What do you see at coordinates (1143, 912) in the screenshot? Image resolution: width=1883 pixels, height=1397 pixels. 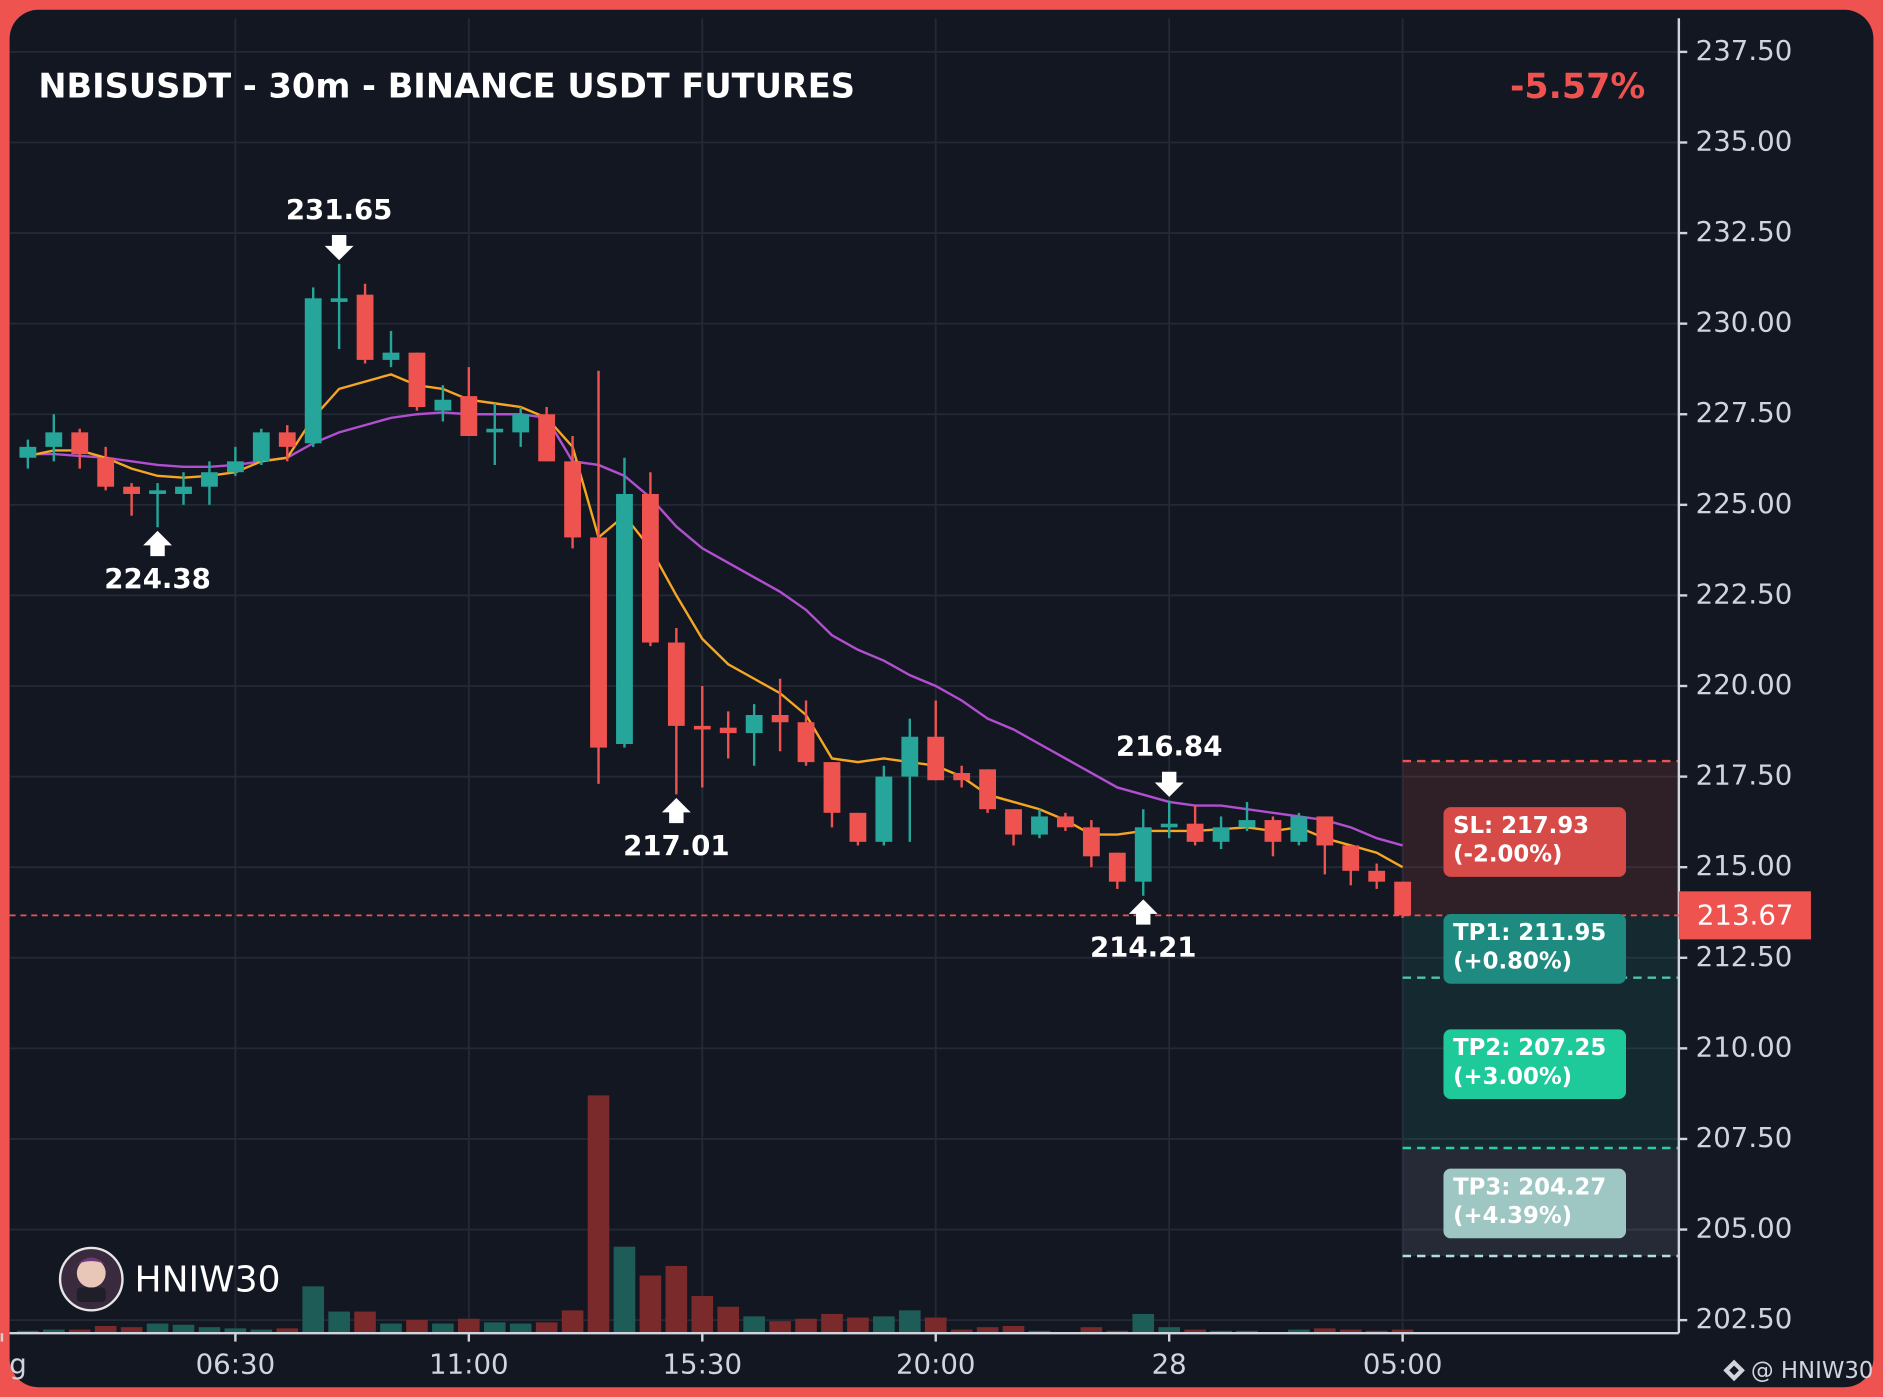 I see `annotation-arrow` at bounding box center [1143, 912].